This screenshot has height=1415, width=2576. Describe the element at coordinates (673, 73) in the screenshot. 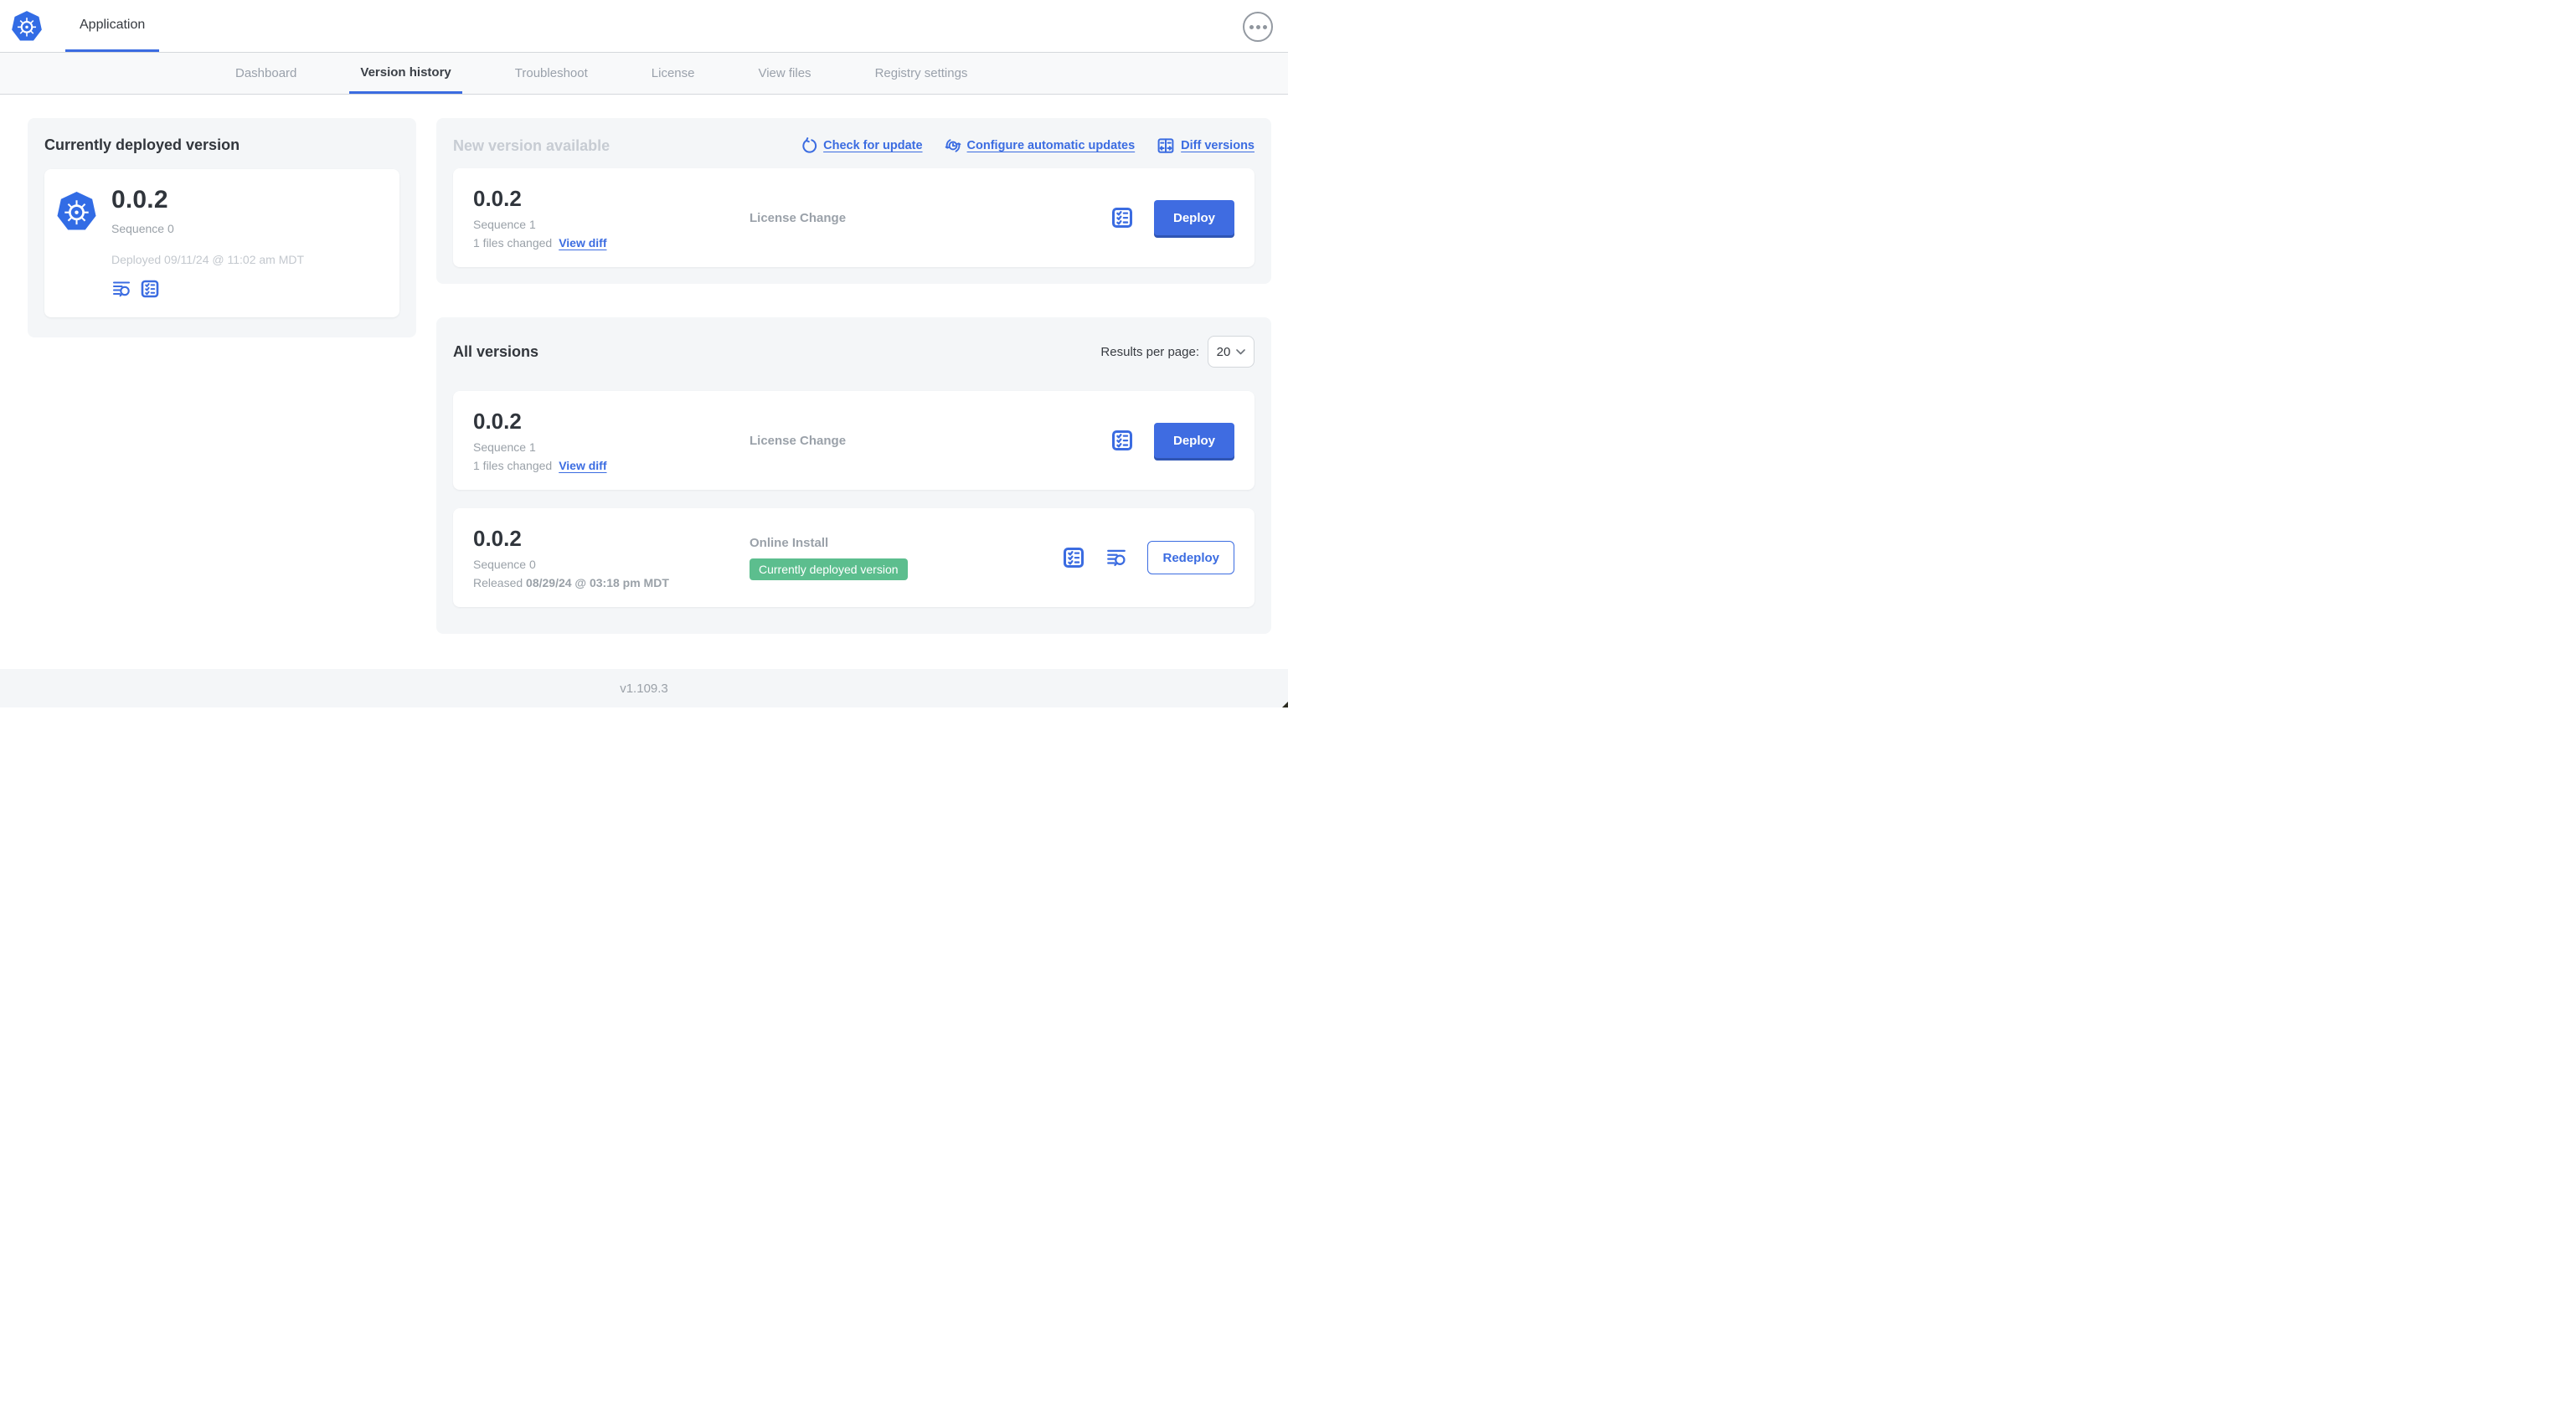

I see `tab-license: License` at that location.